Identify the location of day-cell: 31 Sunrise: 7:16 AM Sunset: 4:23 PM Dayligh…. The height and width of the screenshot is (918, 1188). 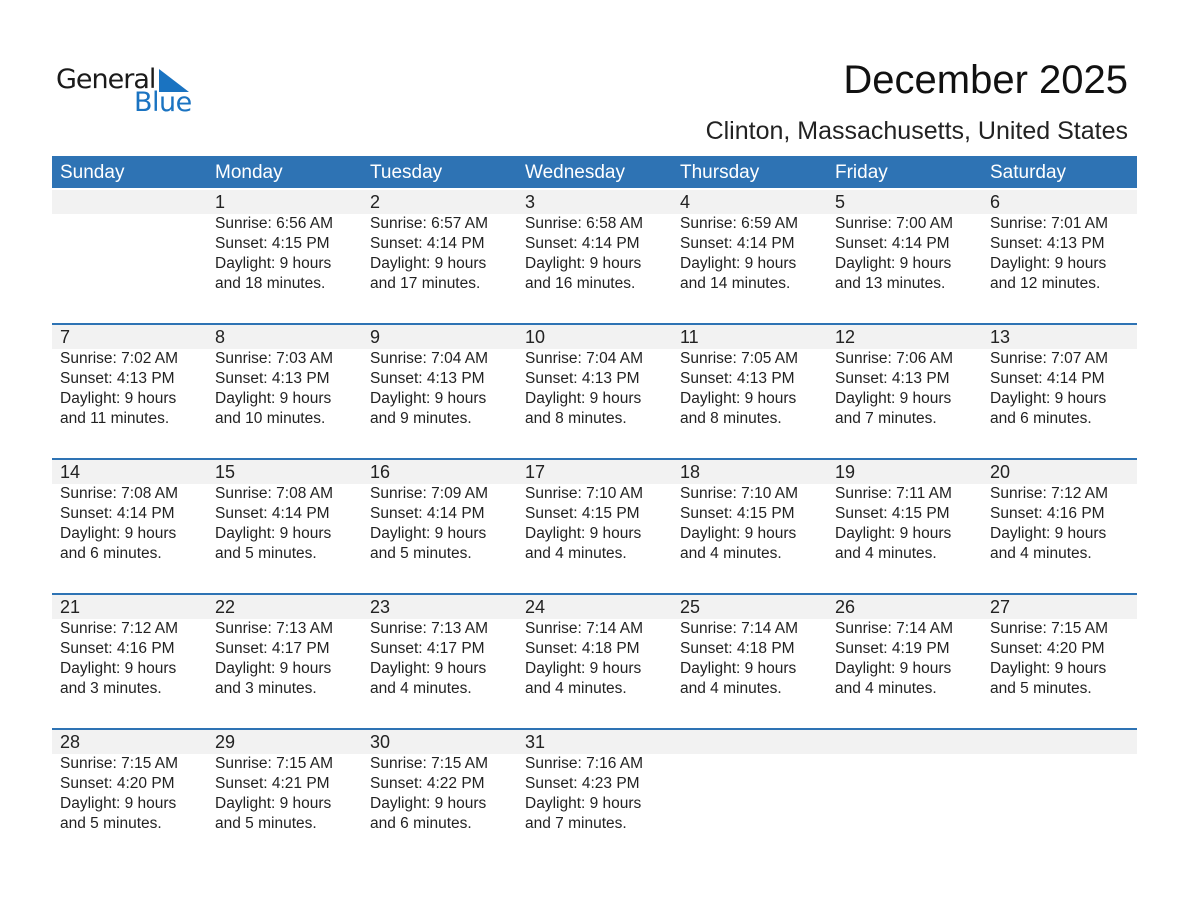
(594, 796).